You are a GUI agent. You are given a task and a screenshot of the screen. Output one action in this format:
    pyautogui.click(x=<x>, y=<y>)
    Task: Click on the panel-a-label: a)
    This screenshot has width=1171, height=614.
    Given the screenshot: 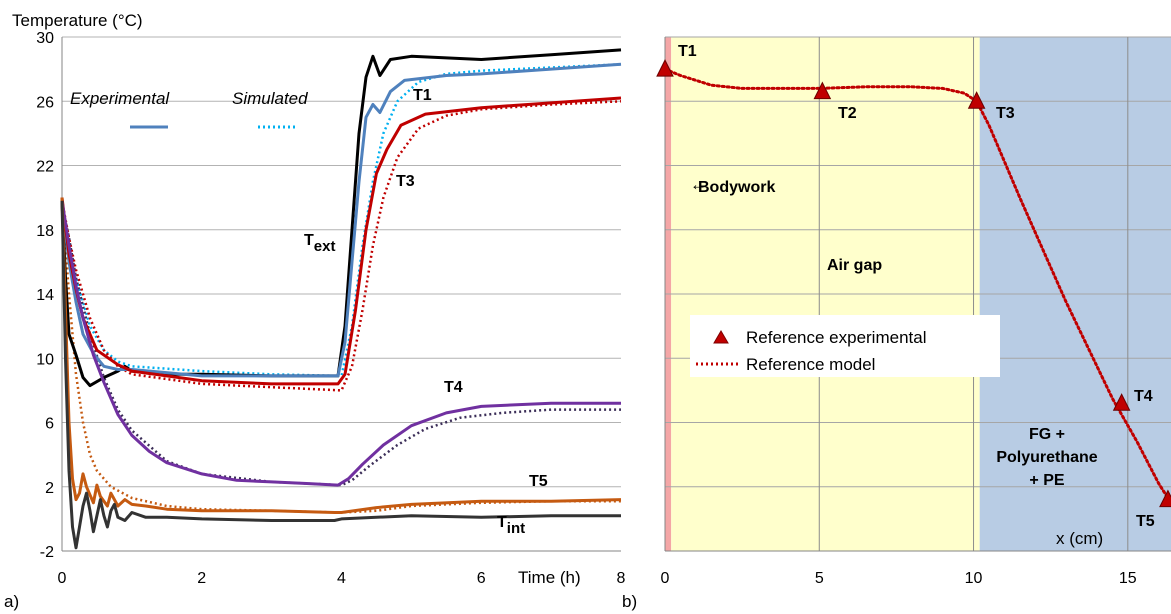 What is the action you would take?
    pyautogui.click(x=11, y=601)
    